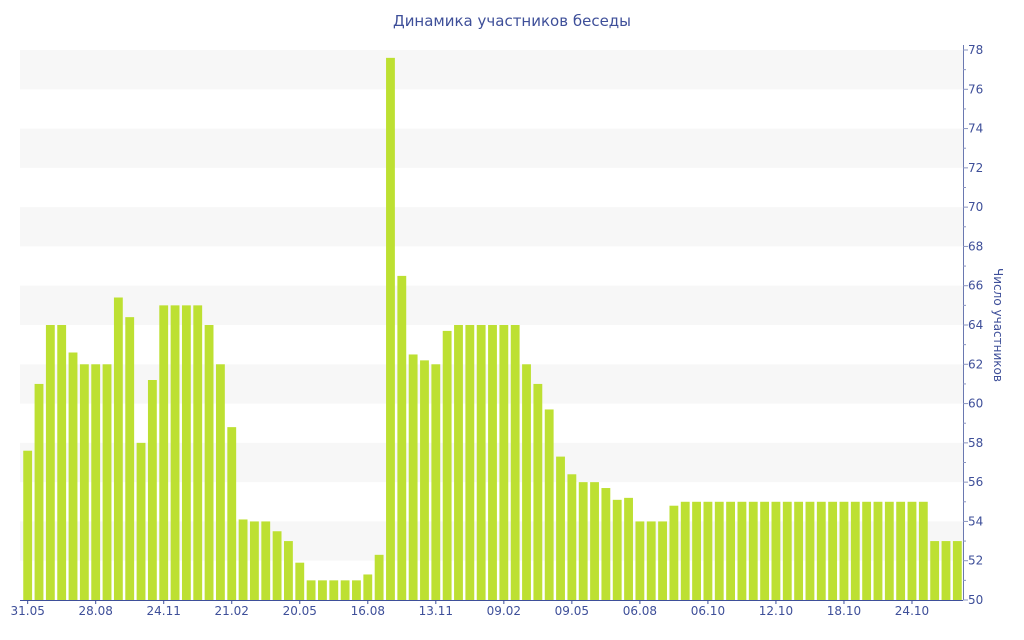 The height and width of the screenshot is (640, 1024). Describe the element at coordinates (912, 611) in the screenshot. I see `x-tick-label: 24.10` at that location.